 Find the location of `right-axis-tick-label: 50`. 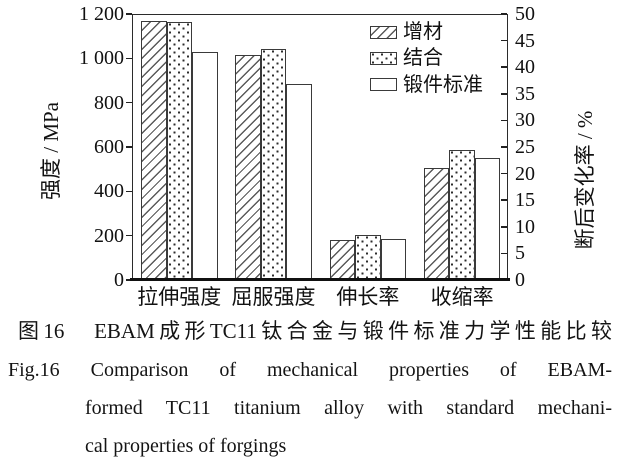

right-axis-tick-label: 50 is located at coordinates (525, 14).